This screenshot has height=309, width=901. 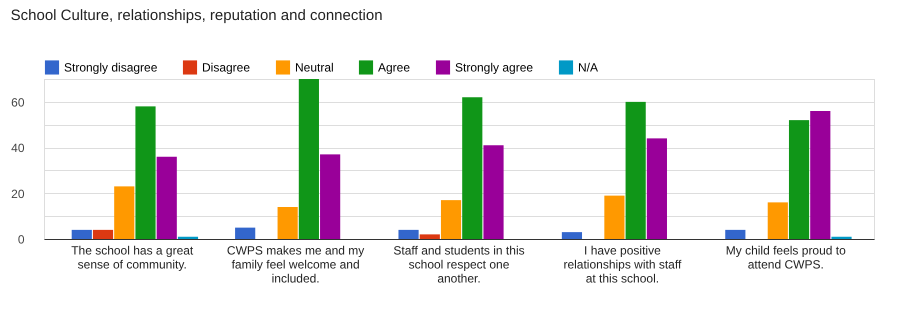 I want to click on legend-label: Strongly disagree, so click(x=111, y=67).